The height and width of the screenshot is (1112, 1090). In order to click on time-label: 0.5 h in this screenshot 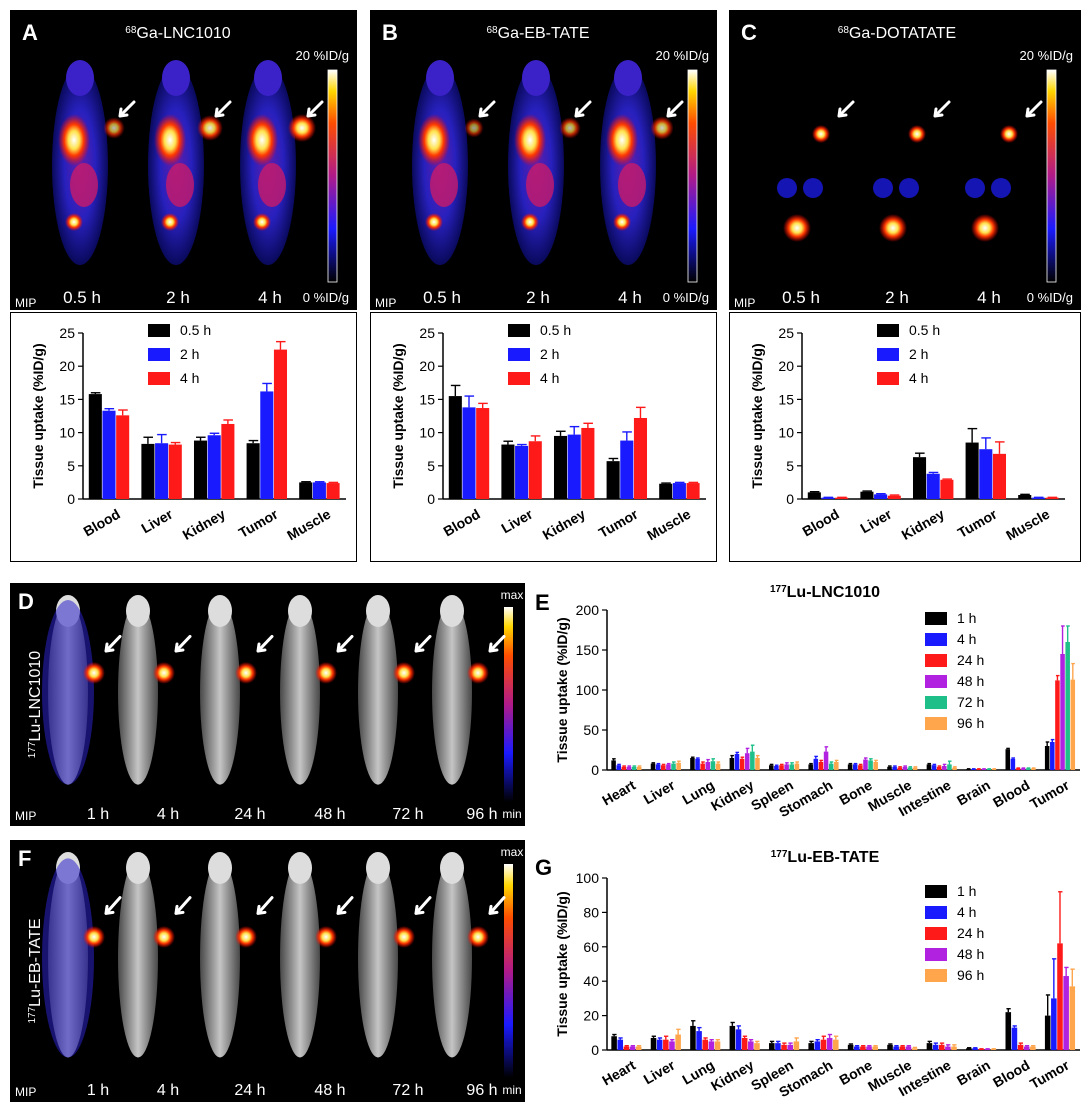, I will do `click(442, 297)`.